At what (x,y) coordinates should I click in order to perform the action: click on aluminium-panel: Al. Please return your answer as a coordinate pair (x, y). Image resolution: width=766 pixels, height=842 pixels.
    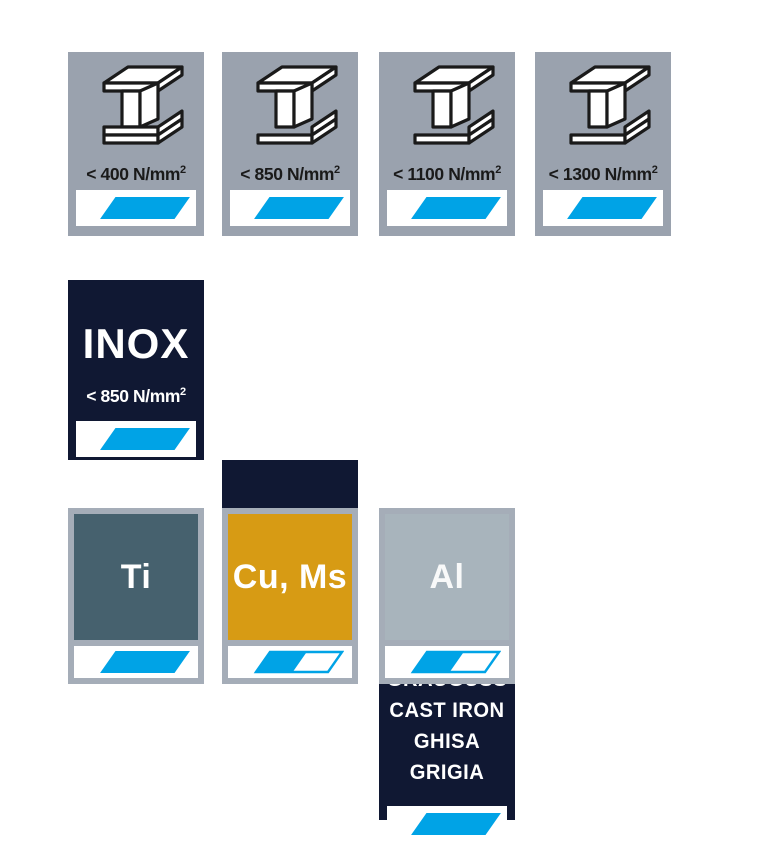
    Looking at the image, I should click on (447, 577).